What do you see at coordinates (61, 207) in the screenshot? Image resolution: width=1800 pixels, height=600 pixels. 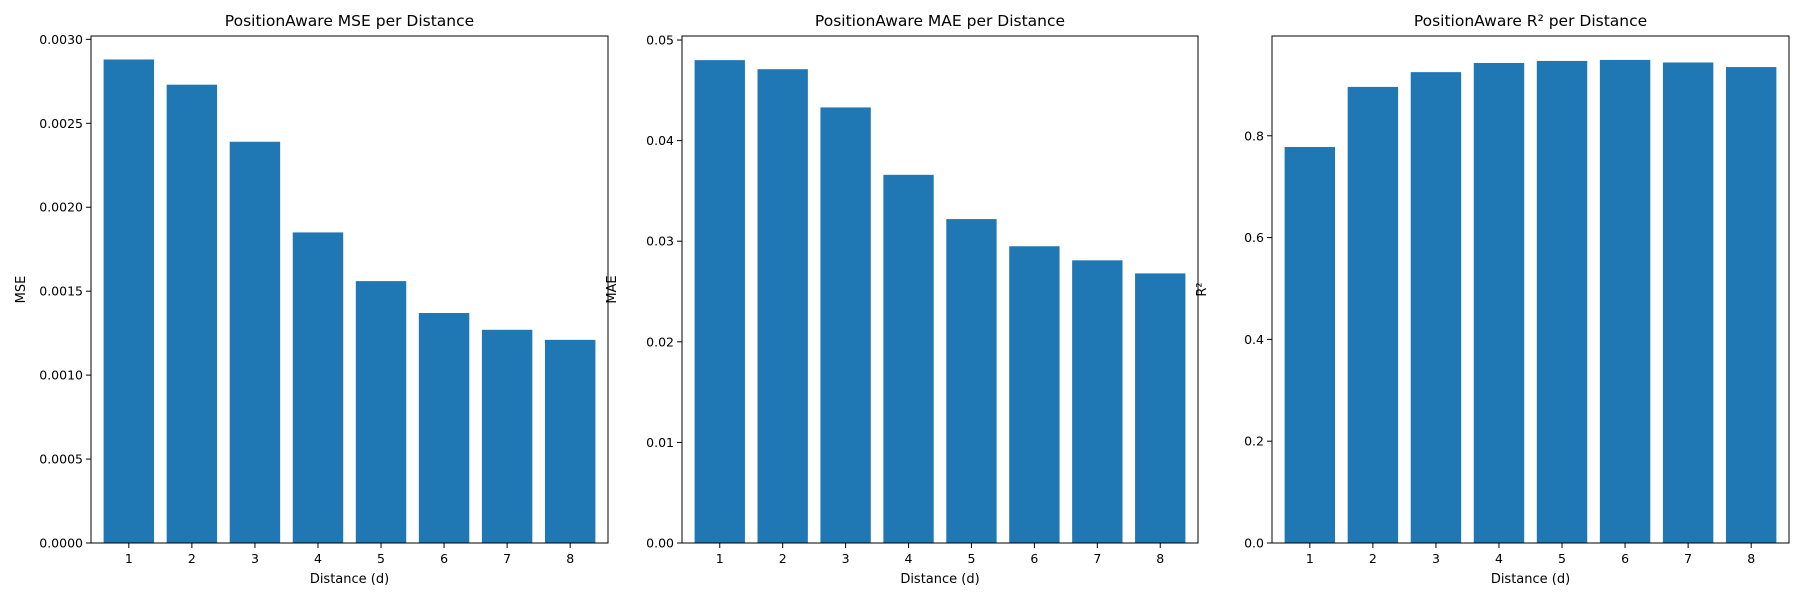 I see `y-tick-label: 0.0020` at bounding box center [61, 207].